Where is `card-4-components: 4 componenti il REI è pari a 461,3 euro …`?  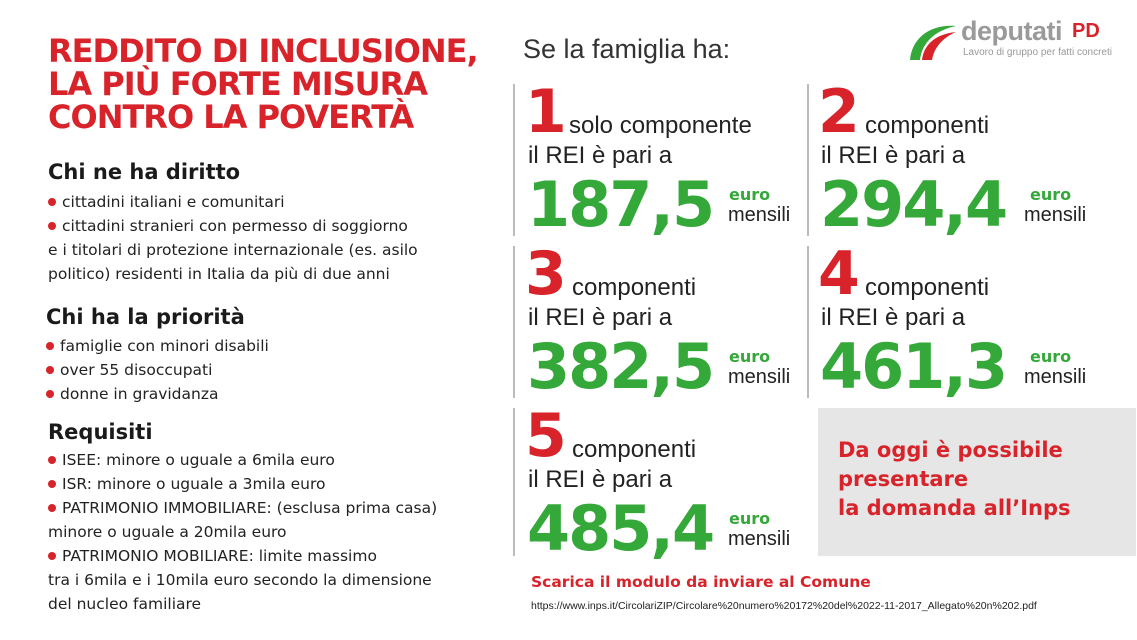 card-4-components: 4 componenti il REI è pari a 461,3 euro … is located at coordinates (968, 323).